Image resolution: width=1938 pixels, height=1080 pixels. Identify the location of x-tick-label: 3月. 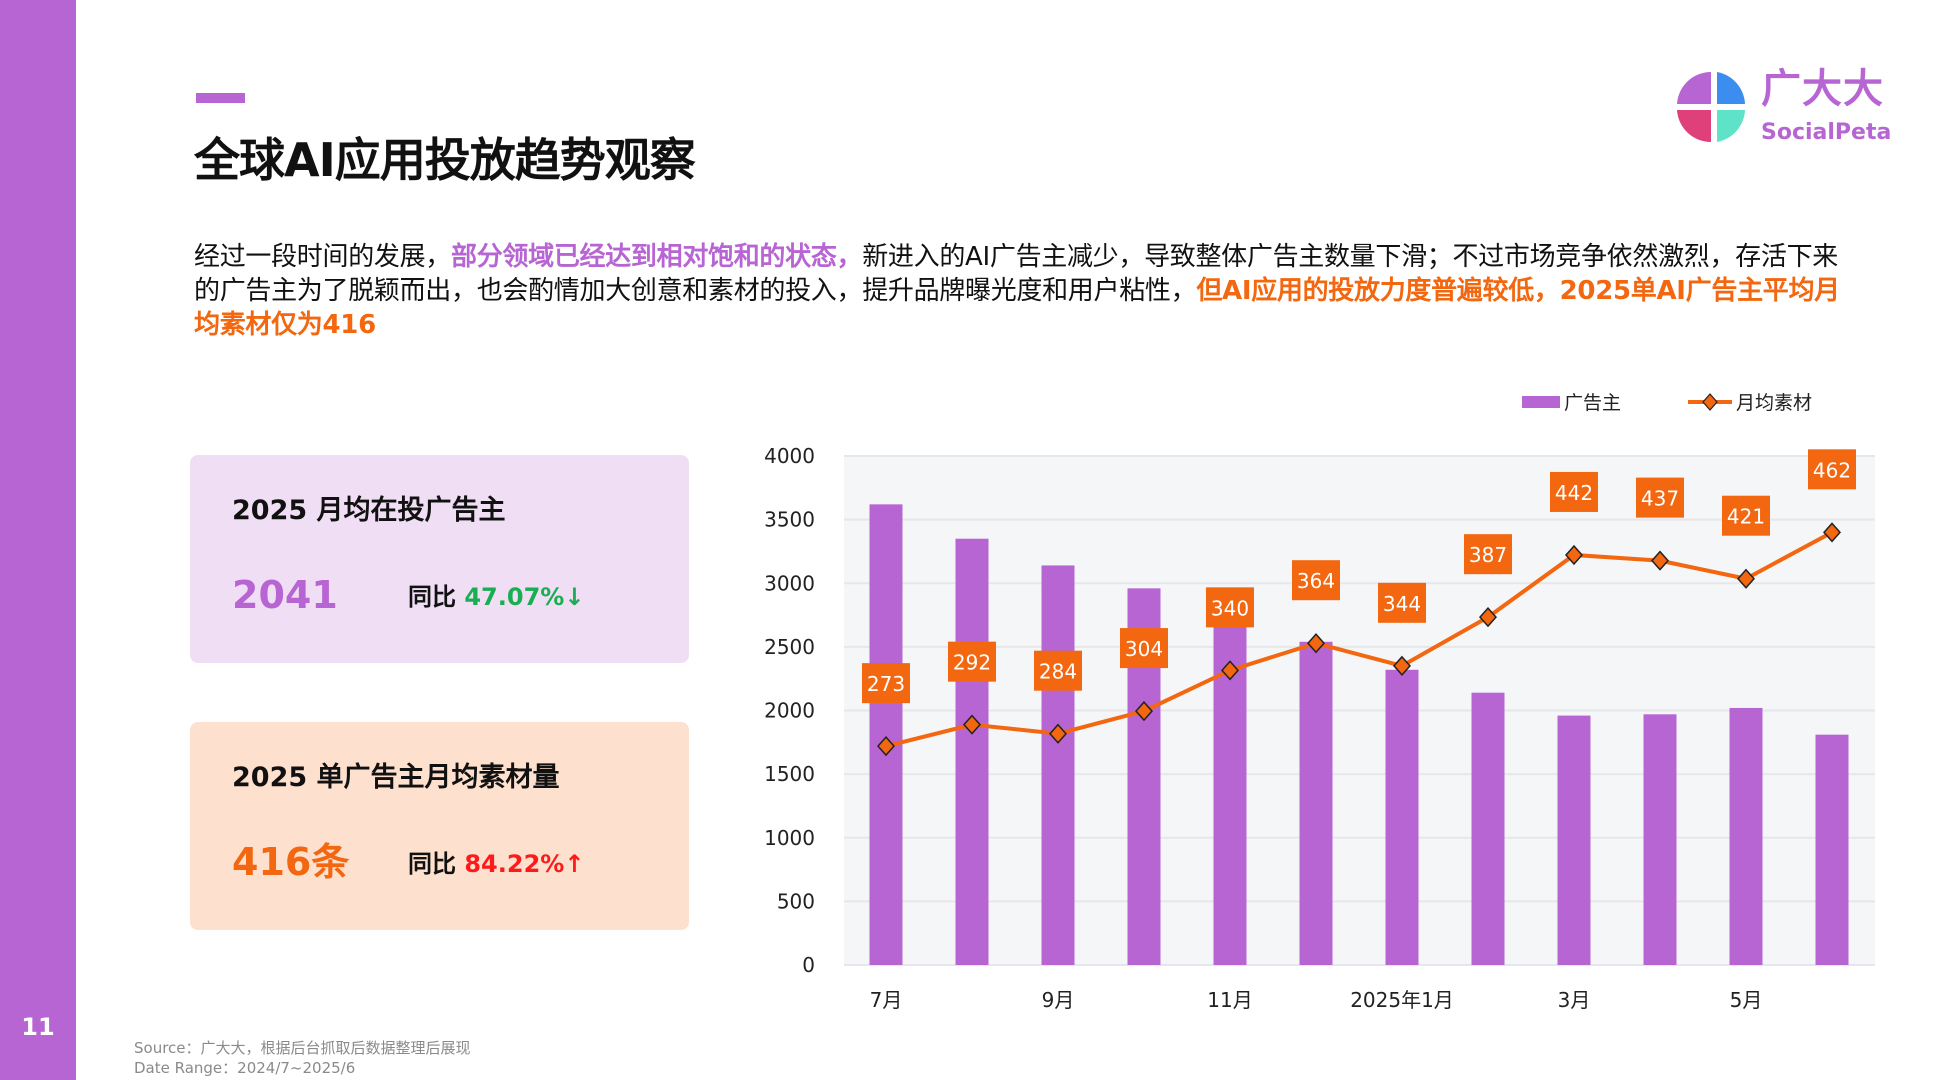
(1574, 1000).